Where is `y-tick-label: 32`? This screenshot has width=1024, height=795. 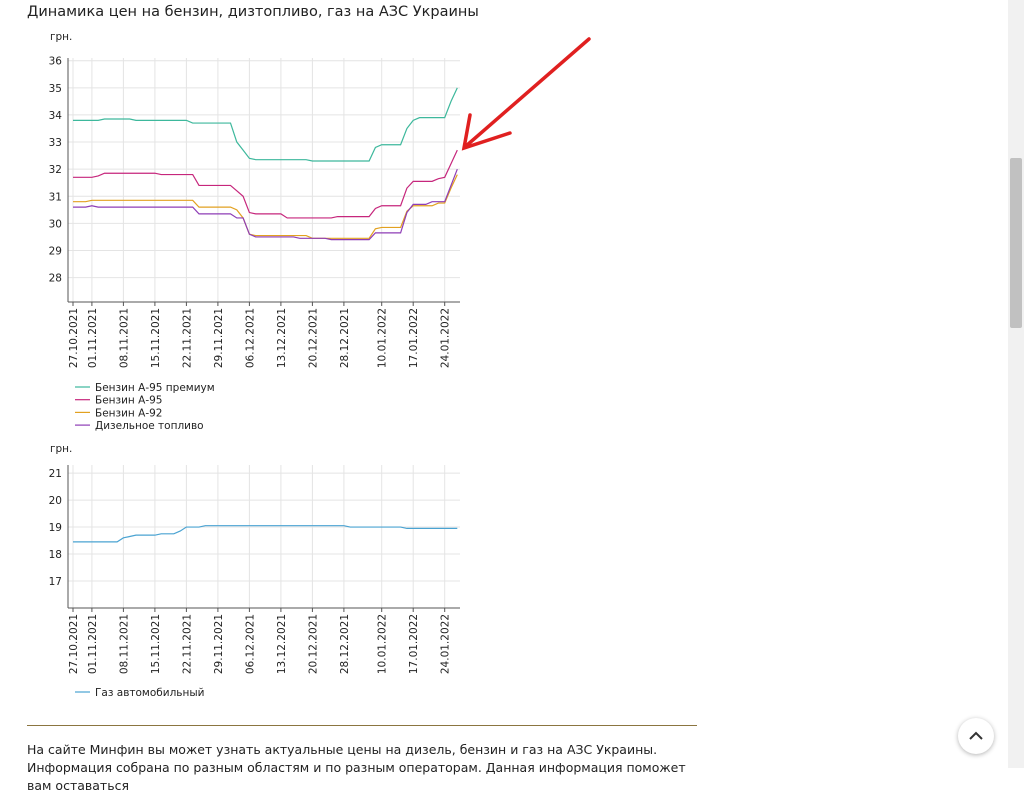 y-tick-label: 32 is located at coordinates (55, 170).